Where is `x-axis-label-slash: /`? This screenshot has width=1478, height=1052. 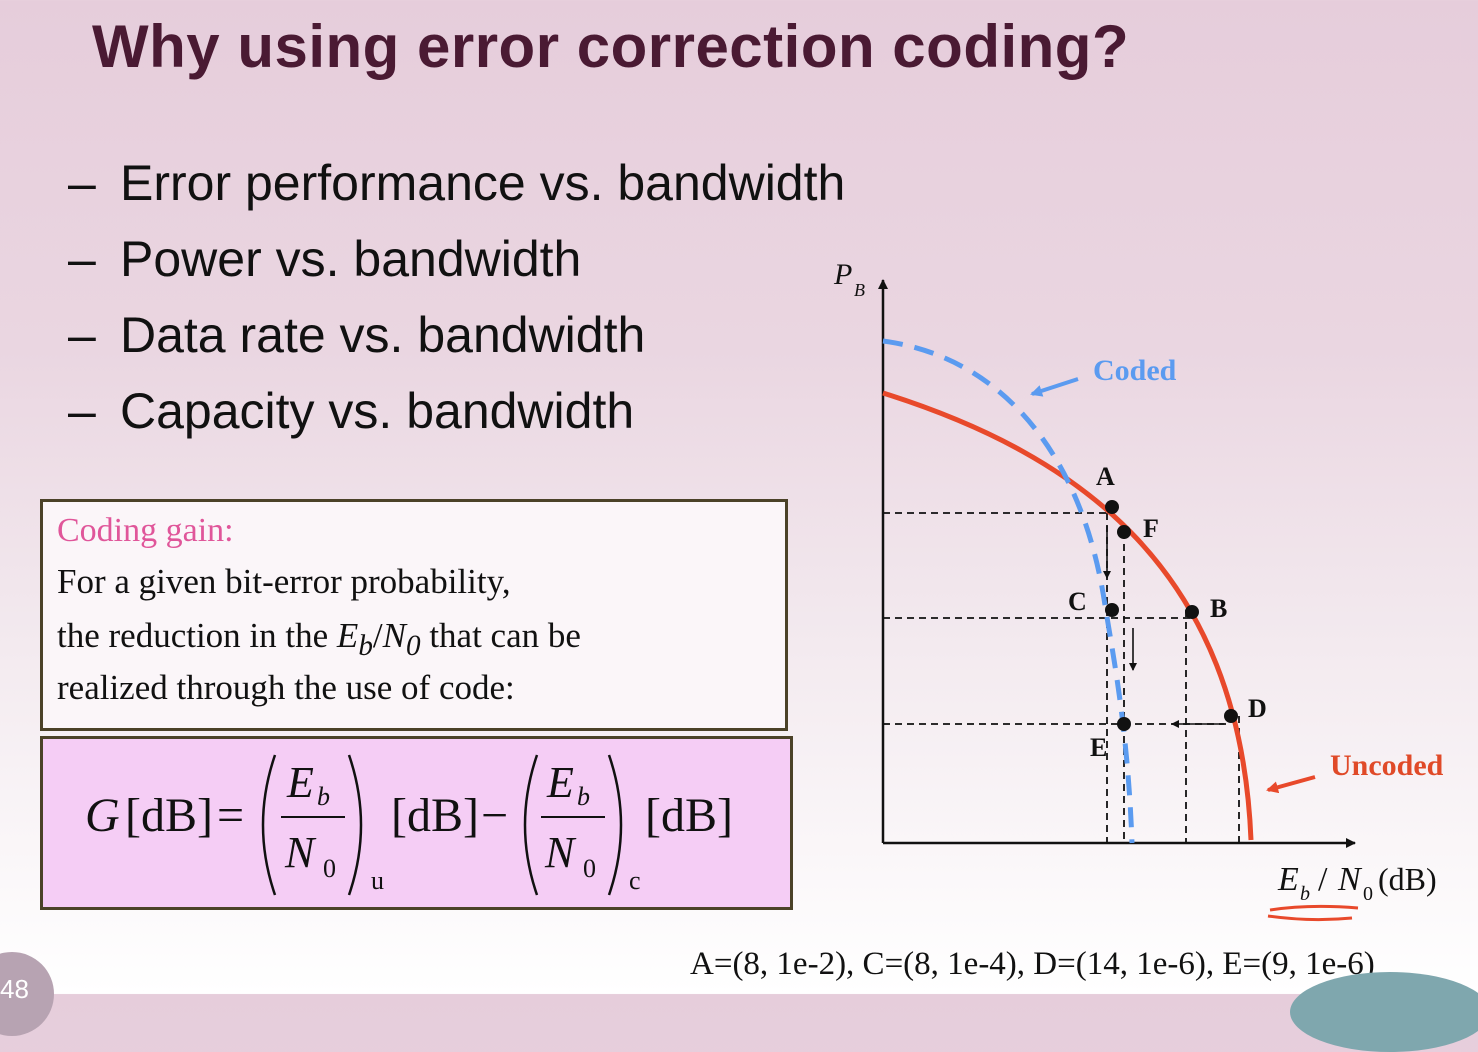
x-axis-label-slash: / is located at coordinates (1323, 879).